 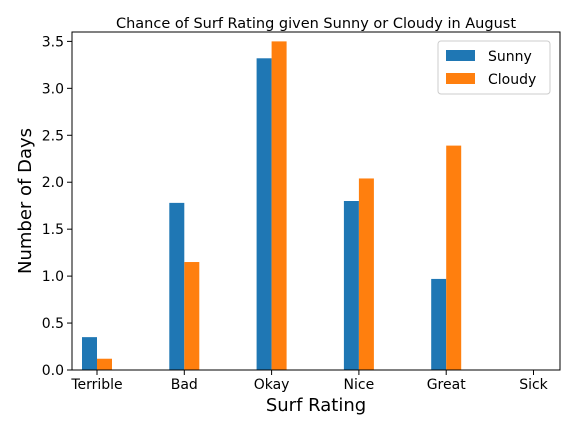 What do you see at coordinates (366, 274) in the screenshot?
I see `bar-cloudy-nice` at bounding box center [366, 274].